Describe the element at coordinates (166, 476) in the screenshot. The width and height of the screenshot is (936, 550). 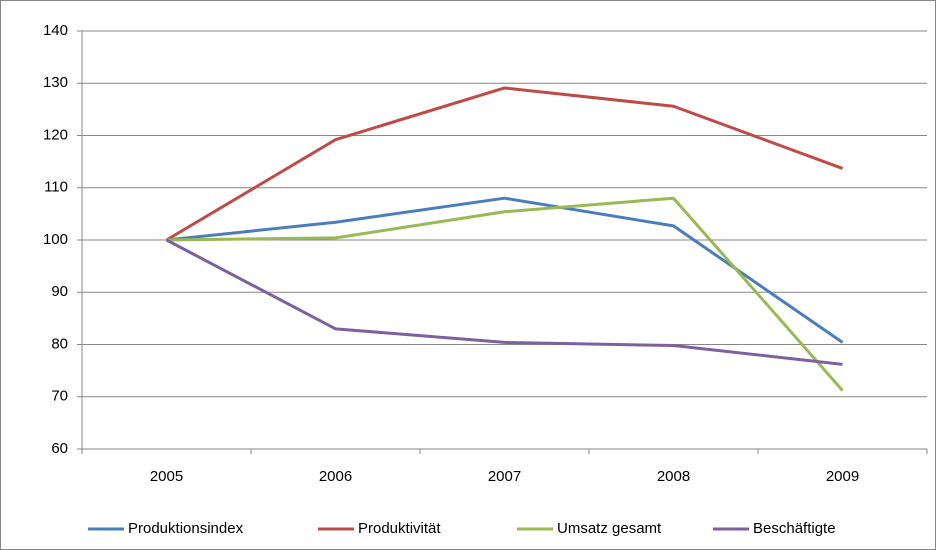
I see `x-tick-label: 2005` at that location.